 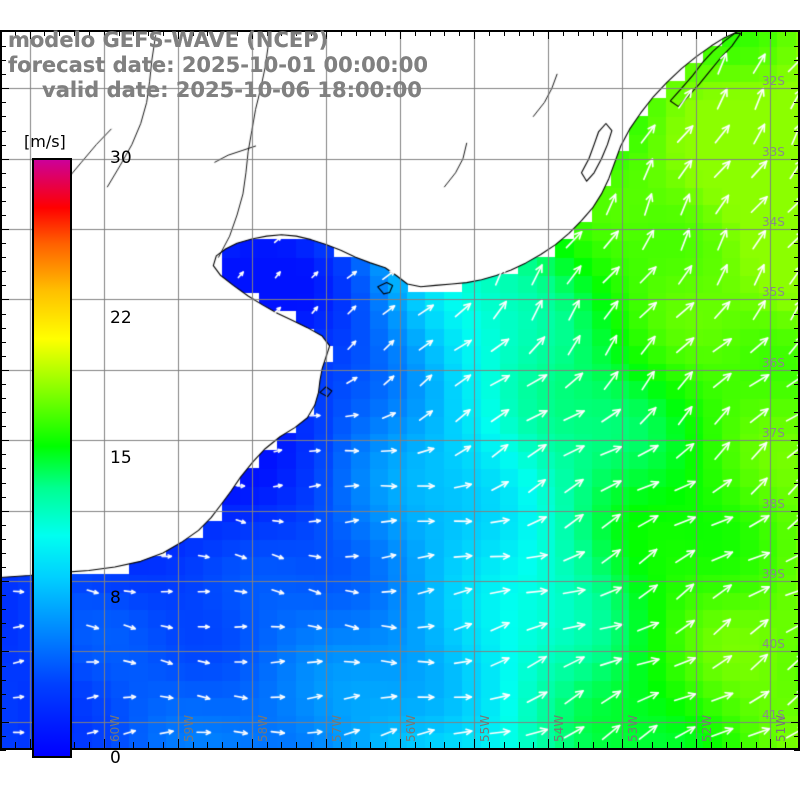 I want to click on right-axis-line, so click(x=799, y=390).